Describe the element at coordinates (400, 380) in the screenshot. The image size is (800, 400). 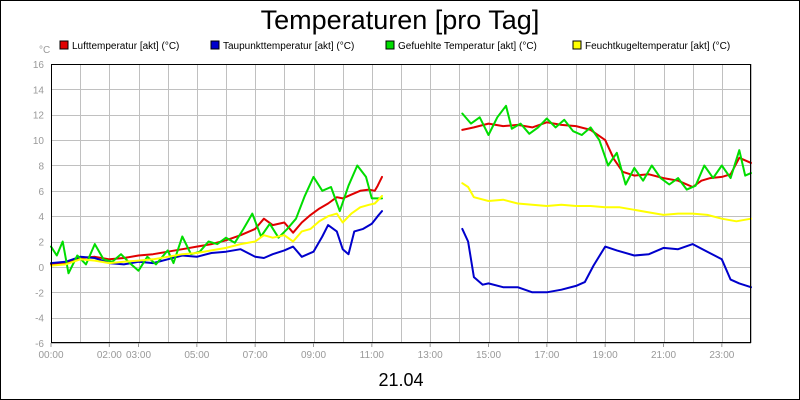
I see `x-axis-date-label: 21.04` at that location.